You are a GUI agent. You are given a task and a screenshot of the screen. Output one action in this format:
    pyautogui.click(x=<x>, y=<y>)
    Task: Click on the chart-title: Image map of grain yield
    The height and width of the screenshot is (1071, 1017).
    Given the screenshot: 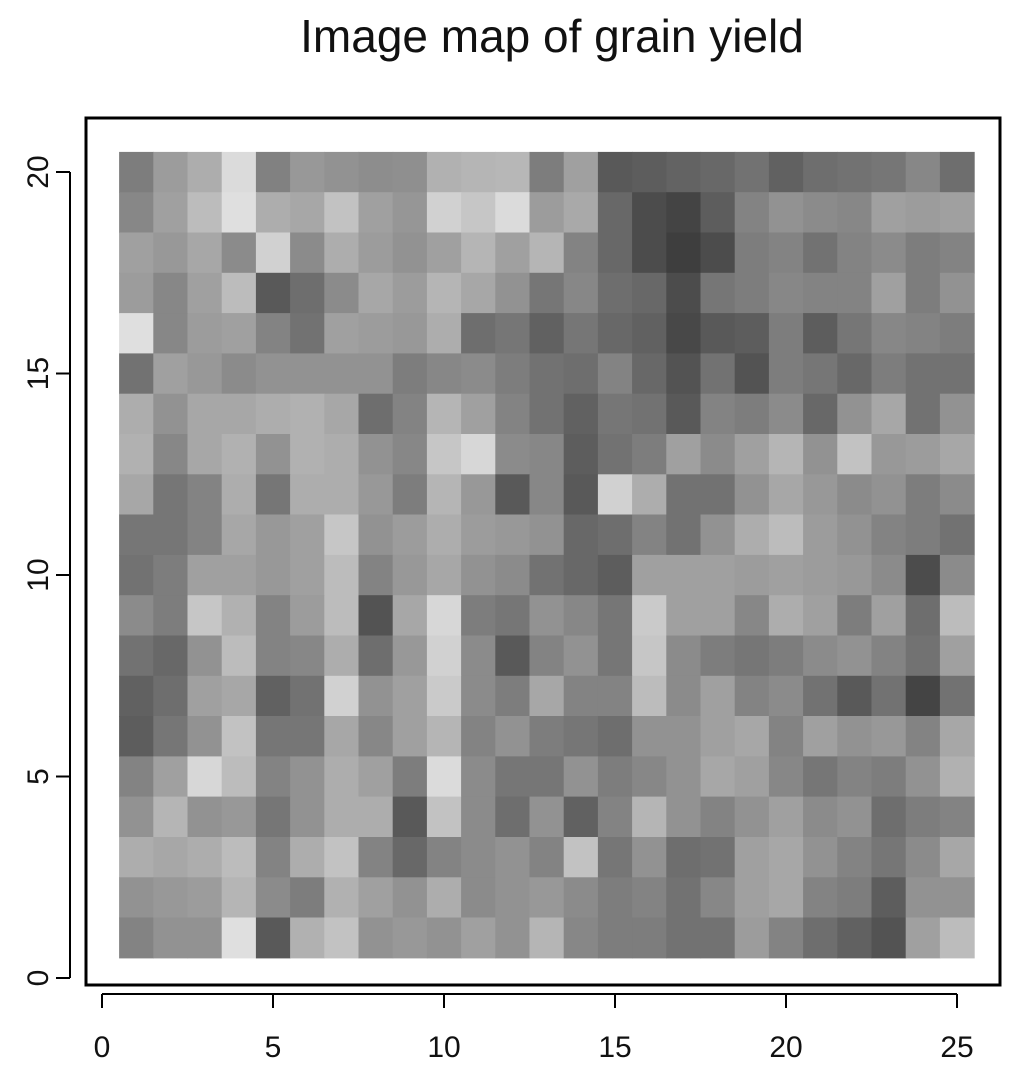 What is the action you would take?
    pyautogui.click(x=552, y=36)
    